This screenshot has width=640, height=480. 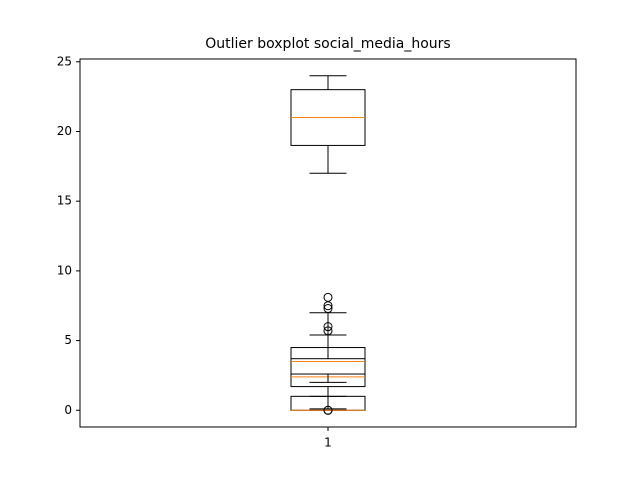 I want to click on y-tick-label: 25, so click(x=64, y=61).